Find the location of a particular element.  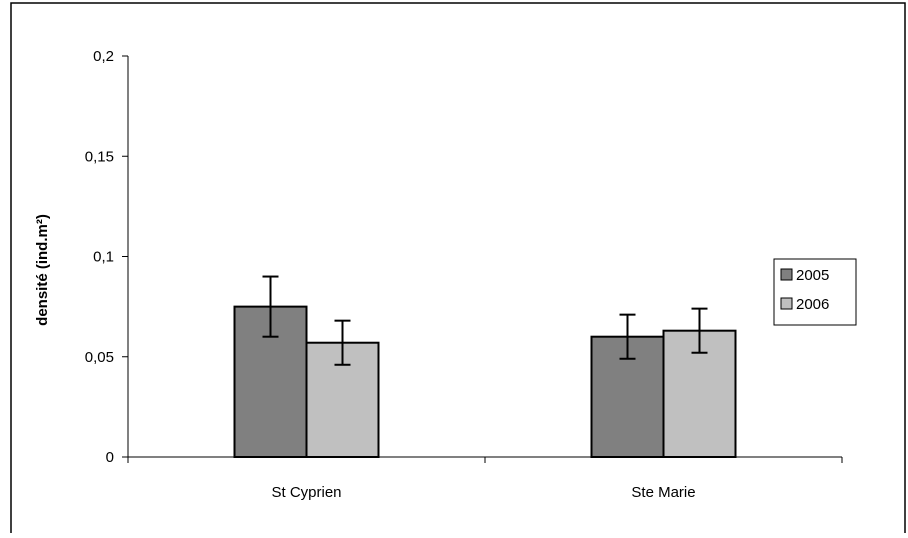

legend-label-2005: 2005 is located at coordinates (812, 275).